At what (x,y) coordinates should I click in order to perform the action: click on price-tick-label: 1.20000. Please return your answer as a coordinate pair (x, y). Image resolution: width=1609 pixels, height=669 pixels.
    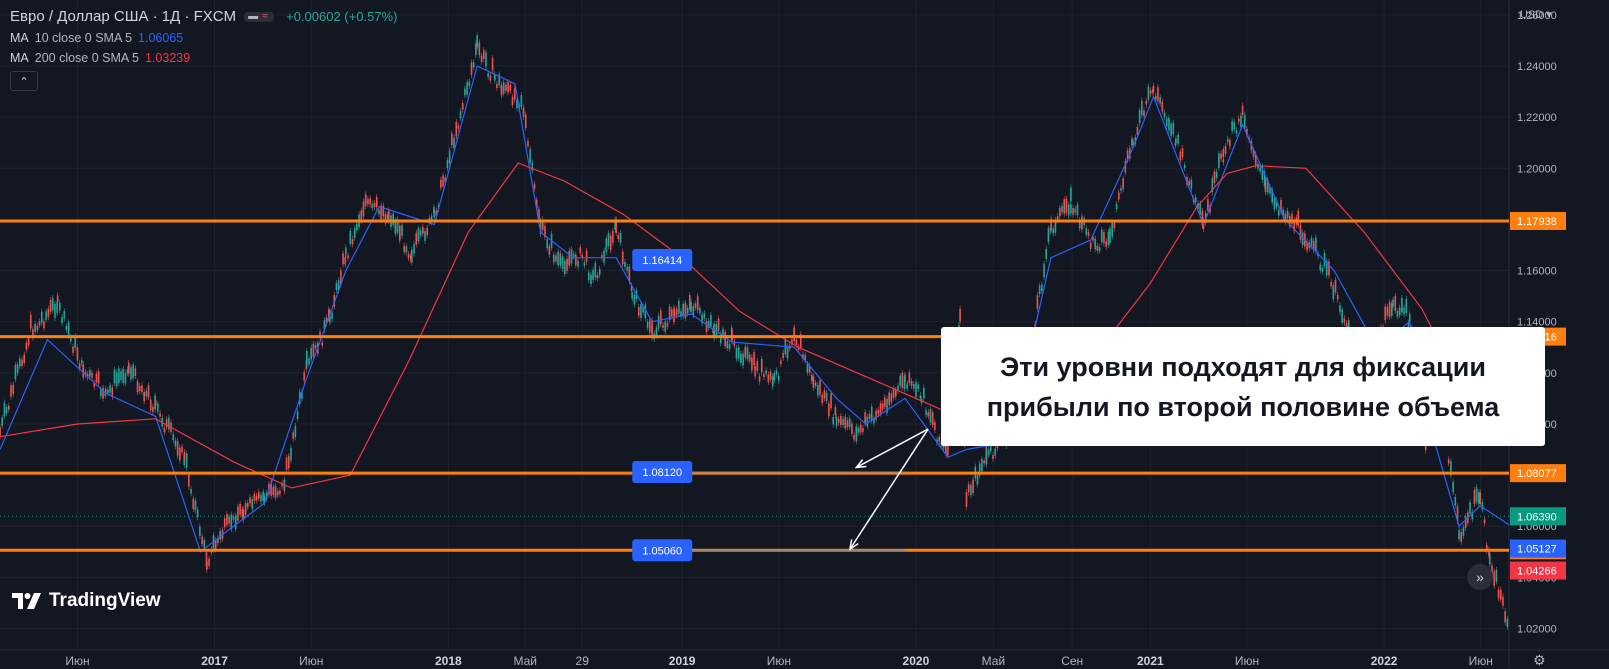
    Looking at the image, I should click on (1537, 169).